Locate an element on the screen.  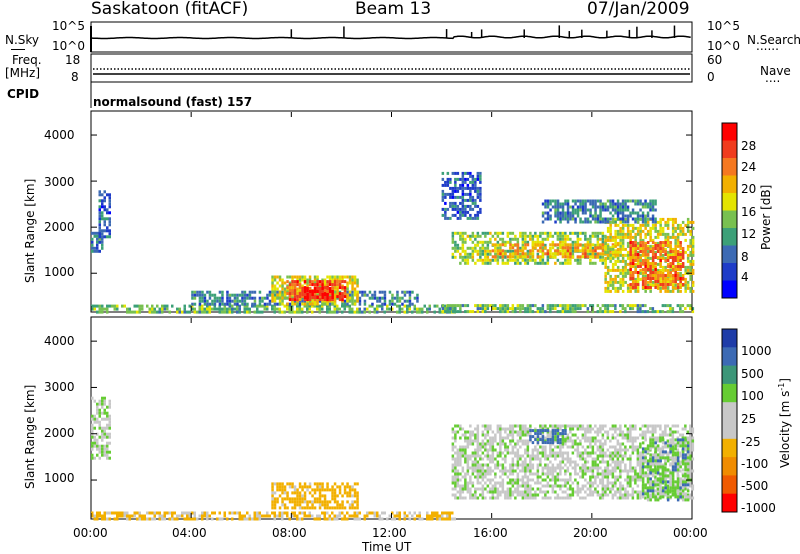
power-cb-tick: 12 is located at coordinates (749, 234).